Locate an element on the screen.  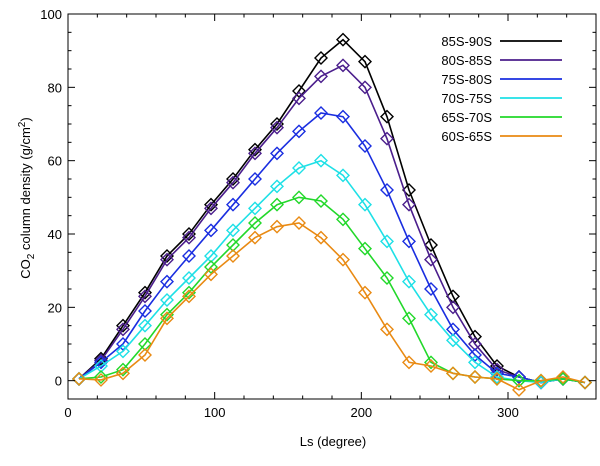
y-tick-label: 80 is located at coordinates (55, 87).